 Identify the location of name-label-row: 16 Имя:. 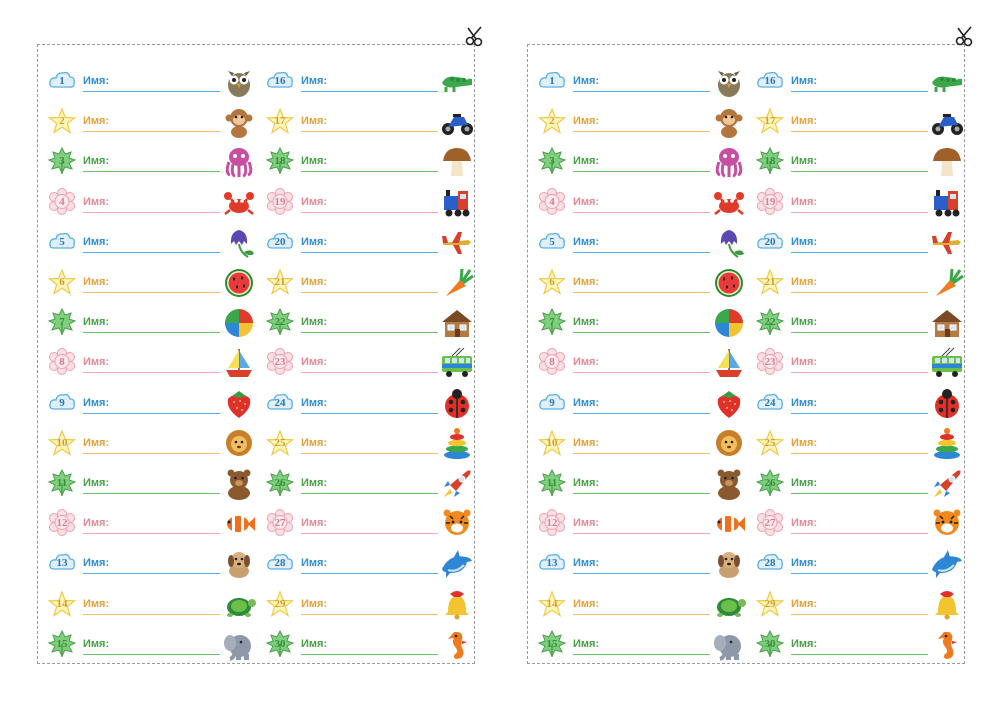
(370, 81).